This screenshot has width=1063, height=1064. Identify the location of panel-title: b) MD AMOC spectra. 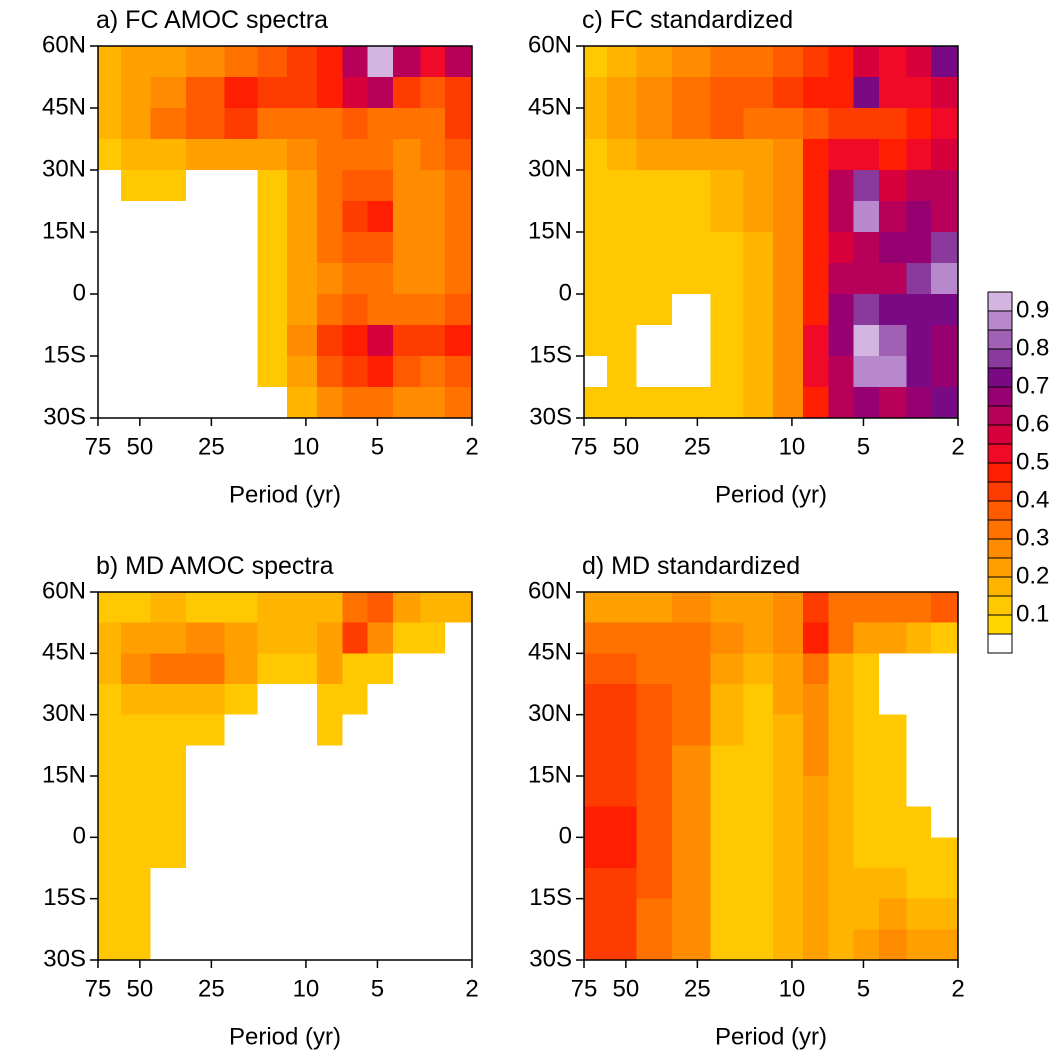
(215, 566).